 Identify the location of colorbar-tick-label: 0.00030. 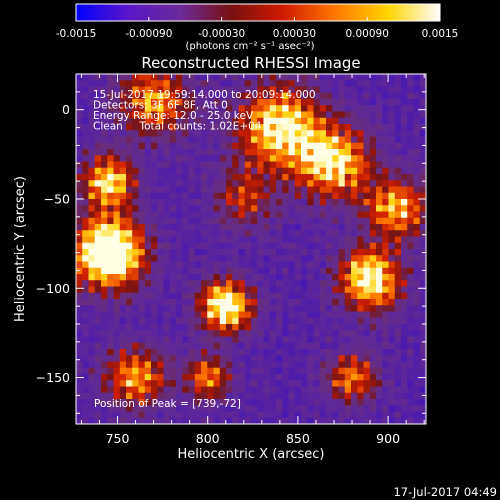
(294, 34).